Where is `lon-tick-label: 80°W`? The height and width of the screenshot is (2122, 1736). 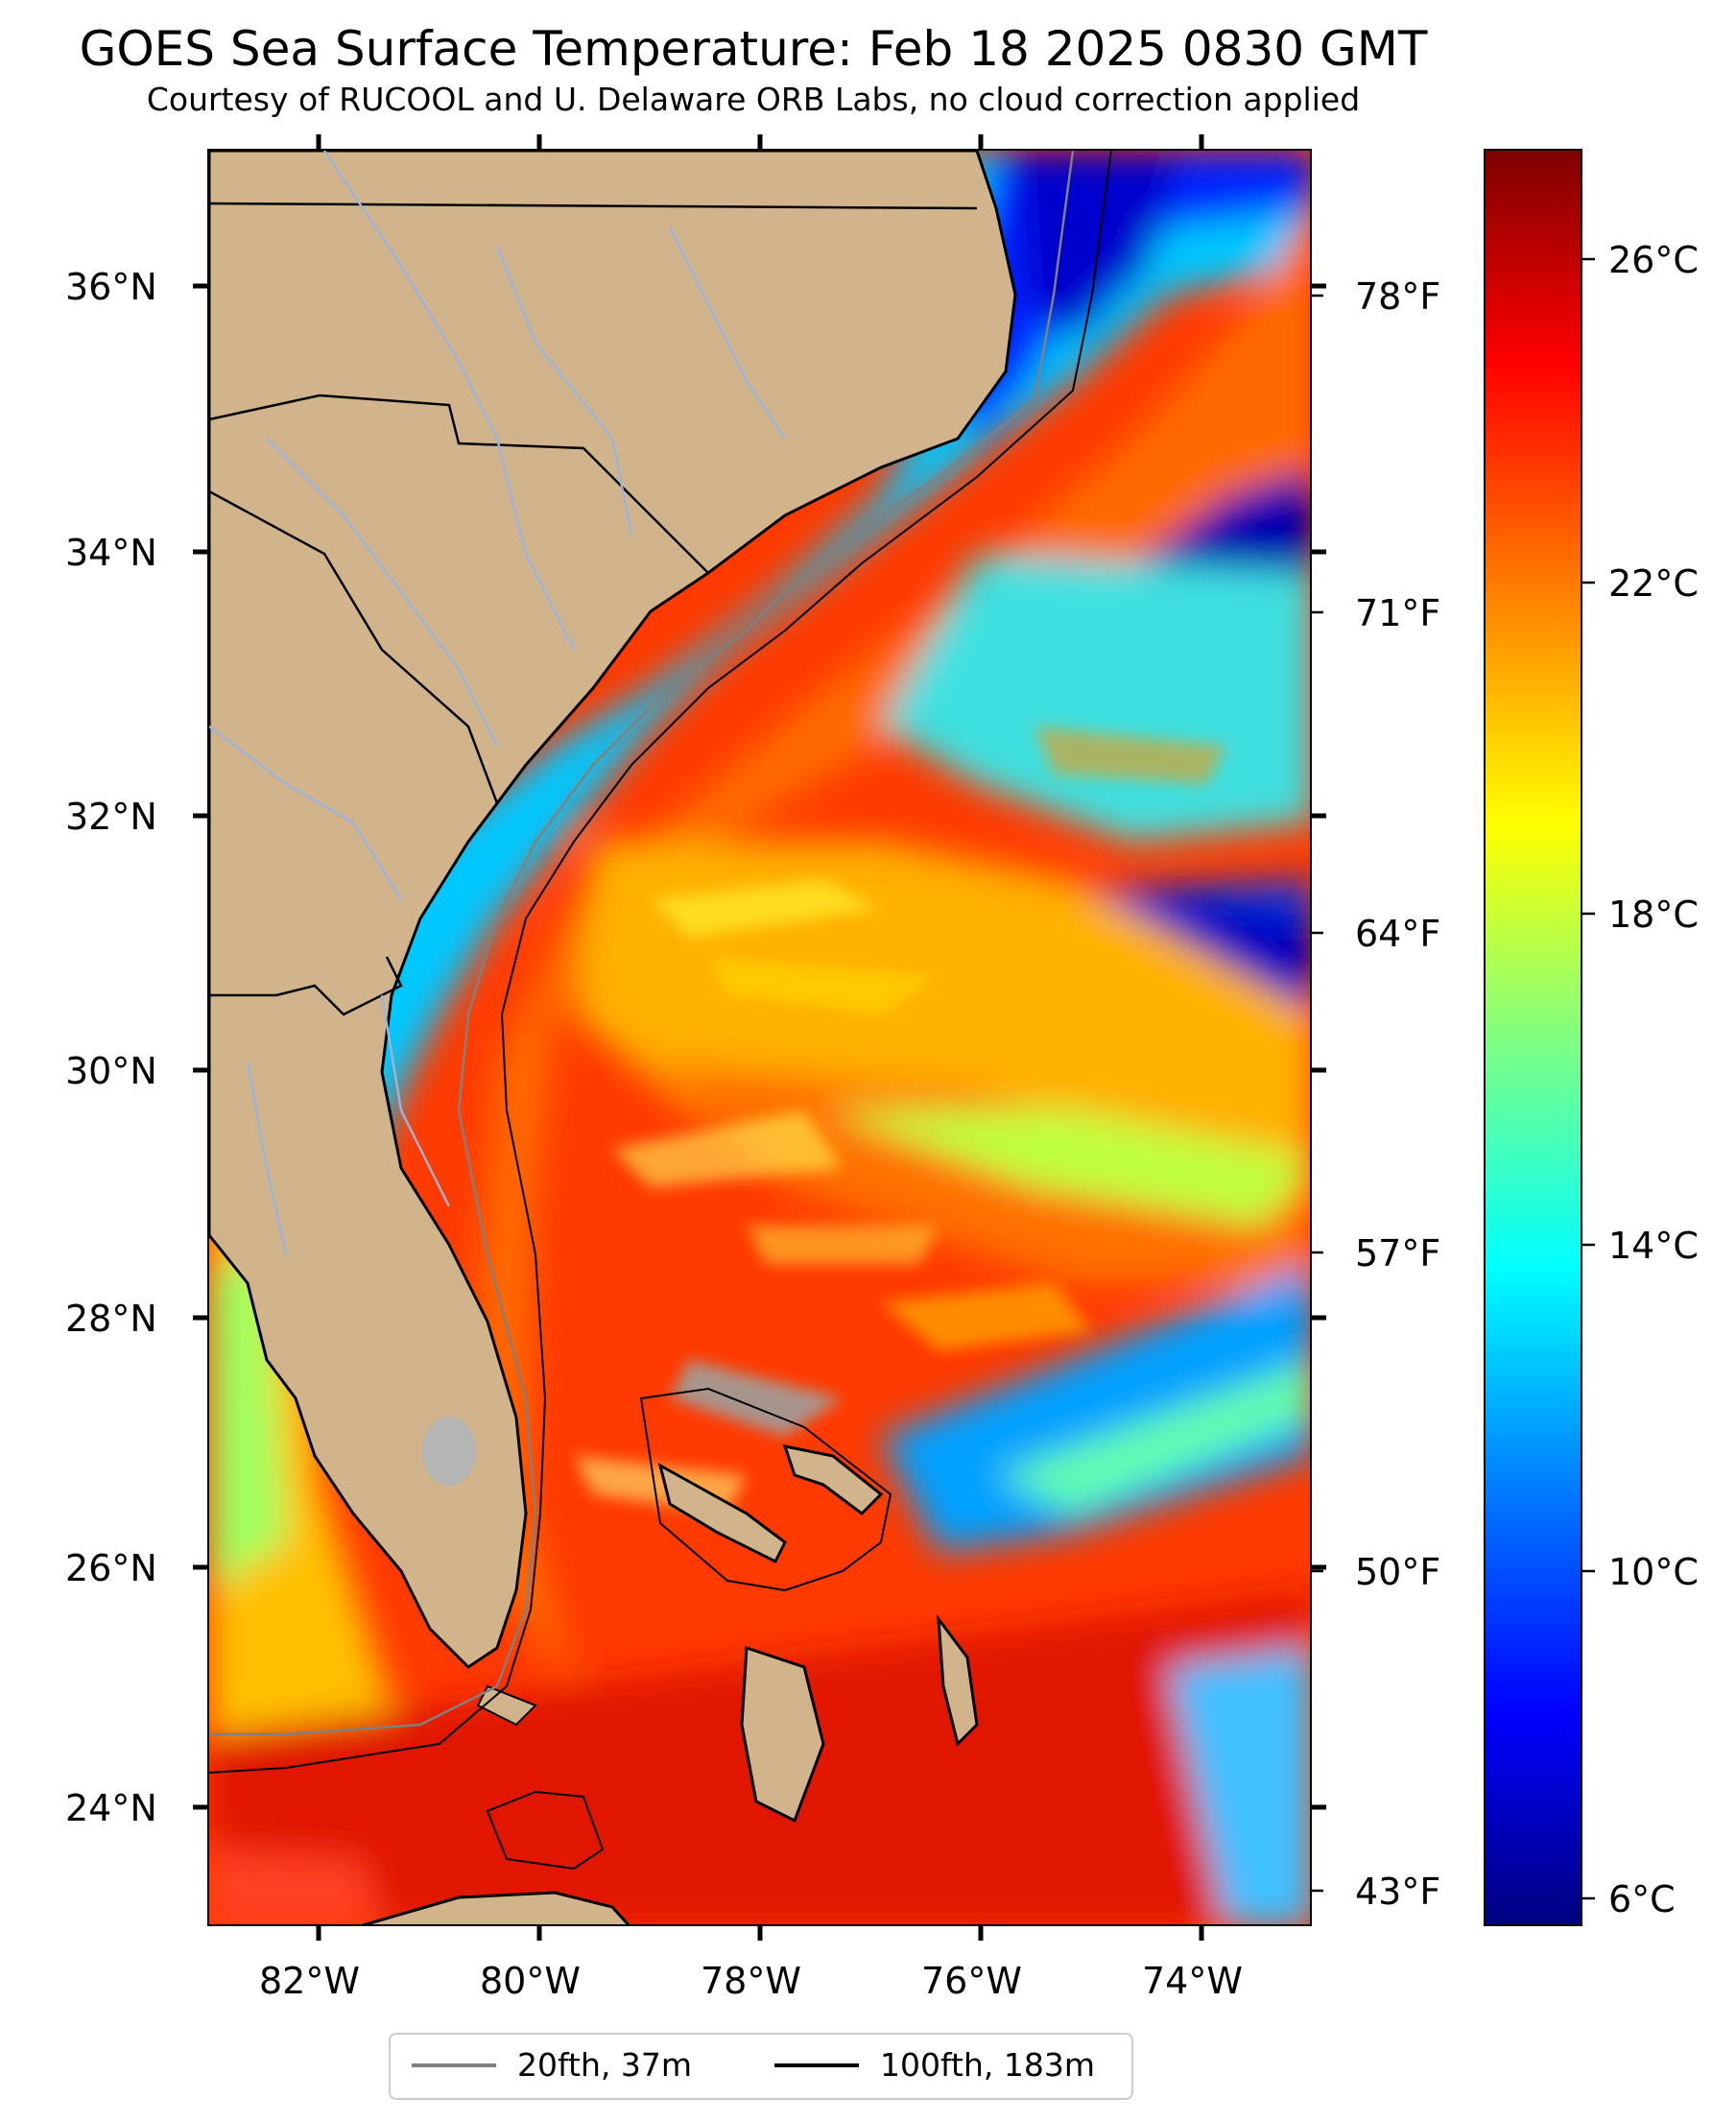
lon-tick-label: 80°W is located at coordinates (530, 1981).